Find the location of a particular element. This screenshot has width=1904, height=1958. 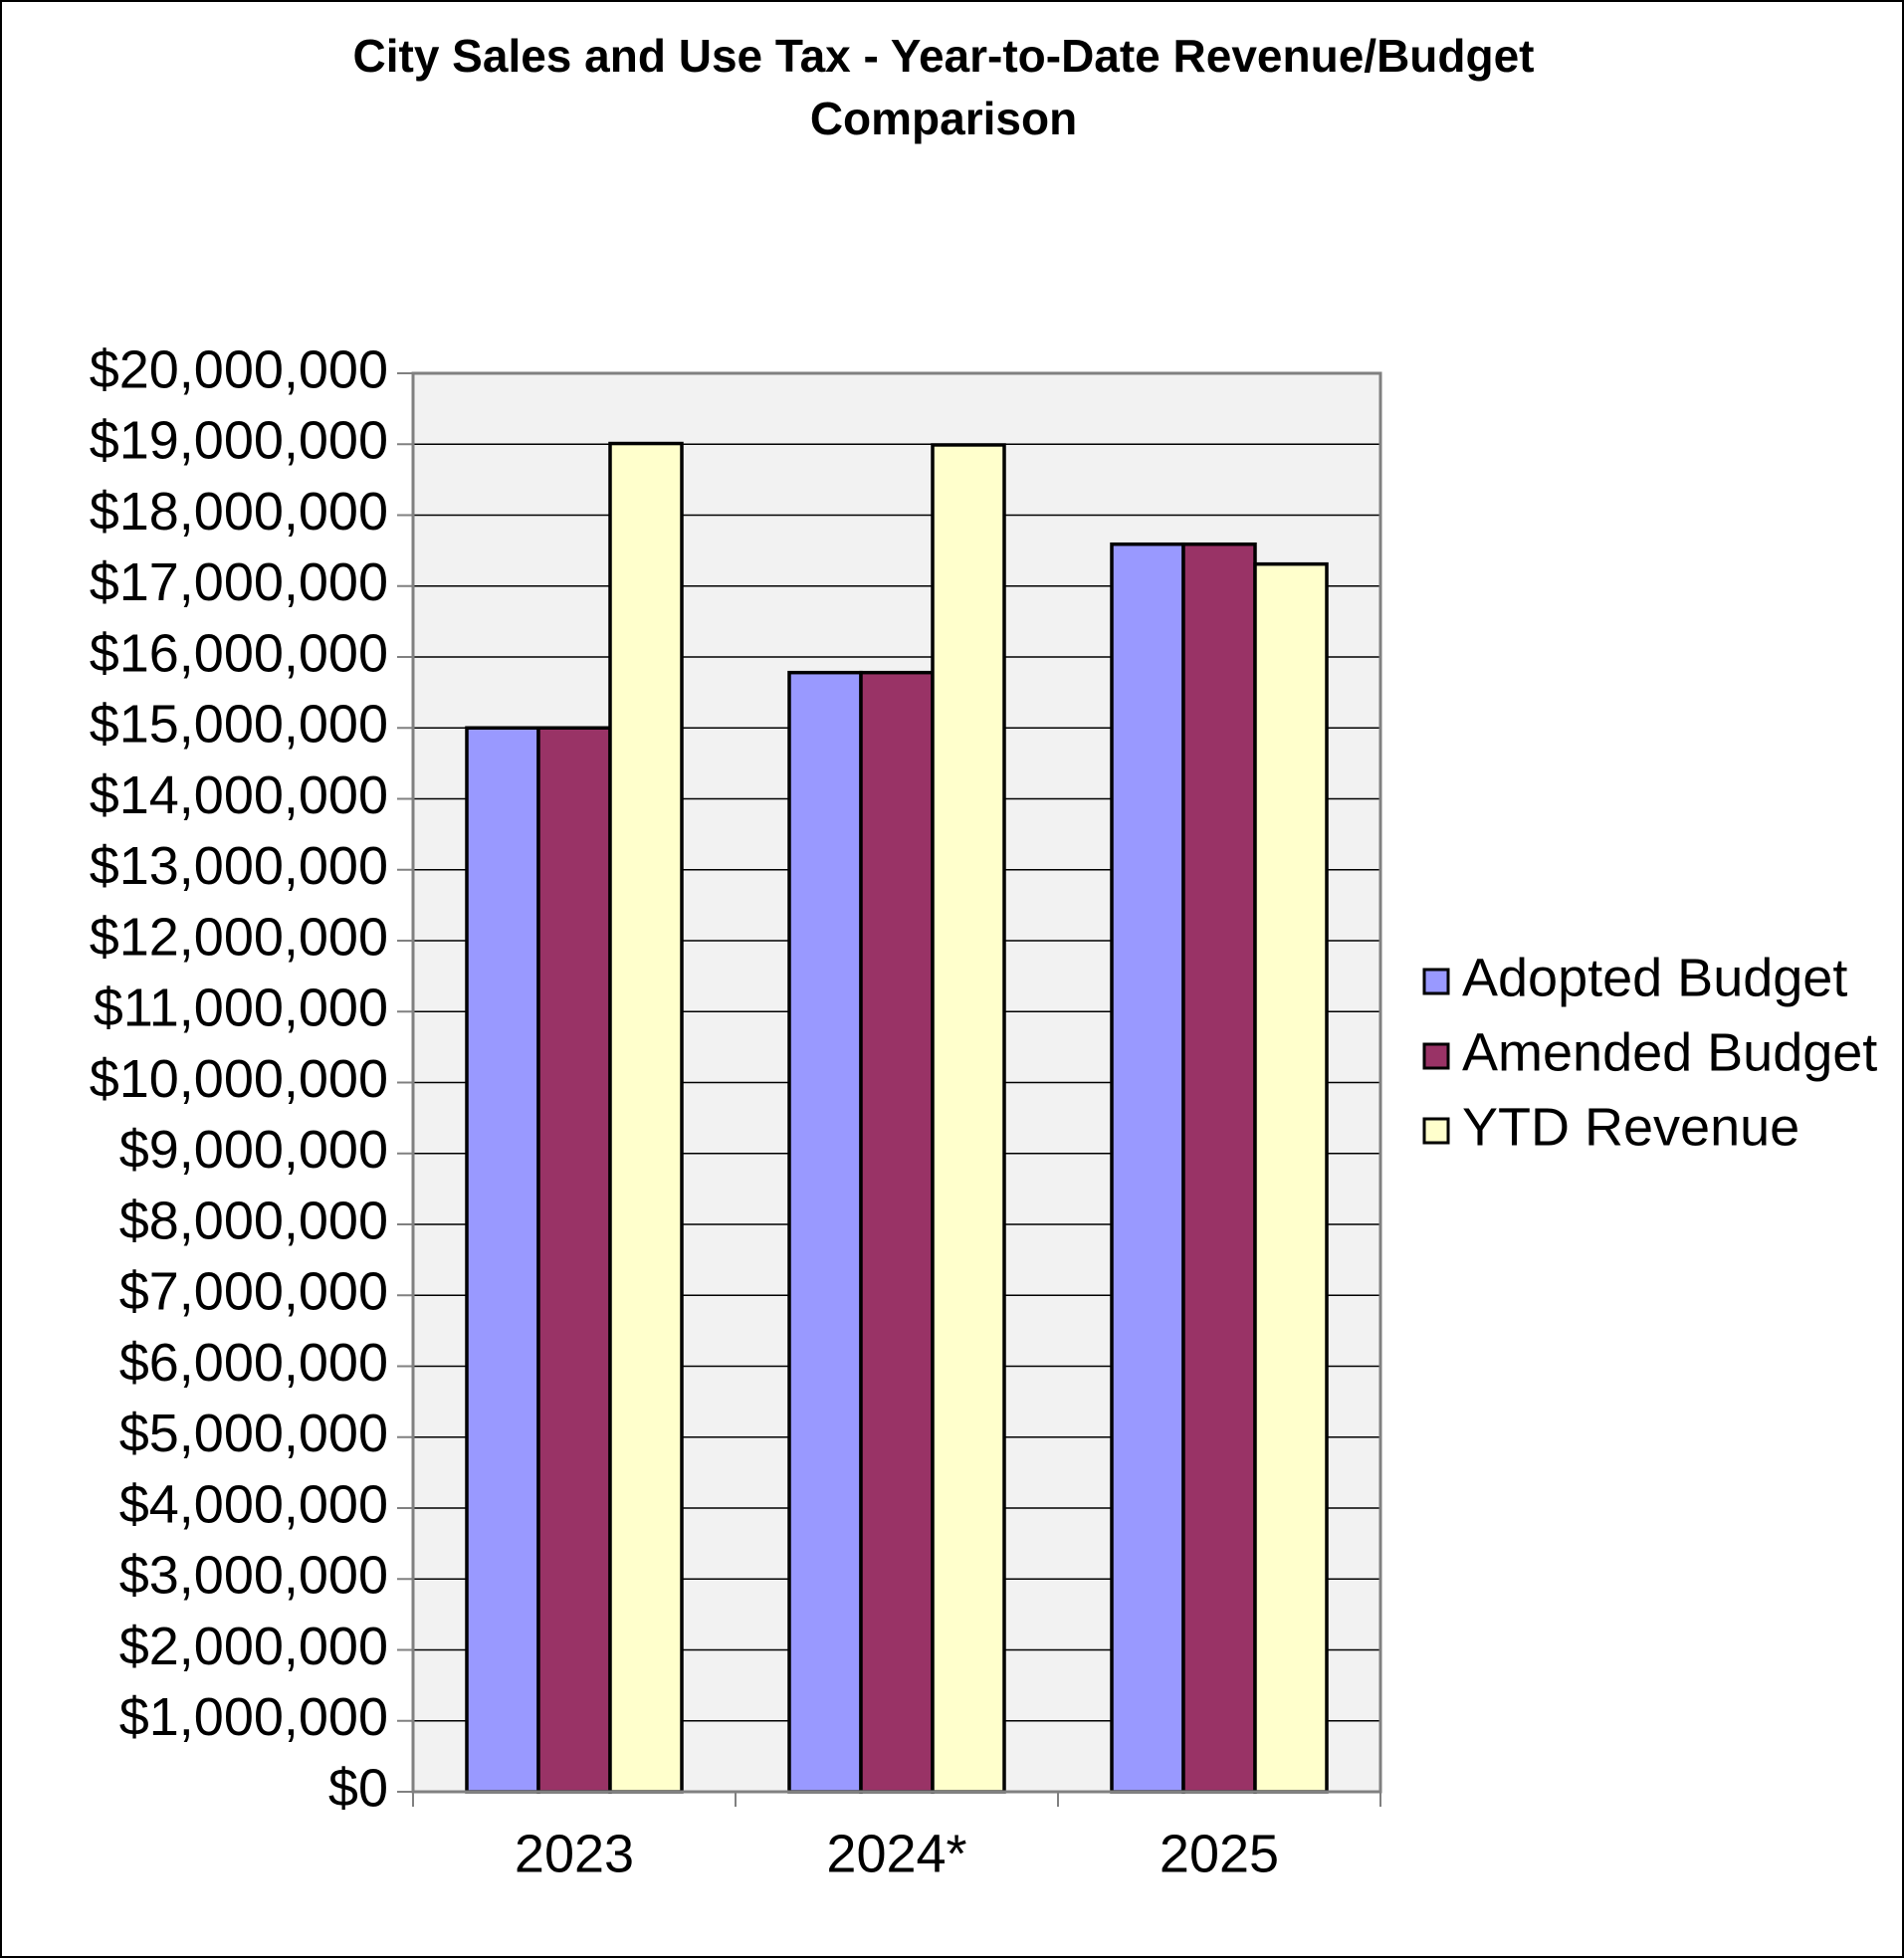

y-tick-label: $5,000,000 is located at coordinates (253, 1433).